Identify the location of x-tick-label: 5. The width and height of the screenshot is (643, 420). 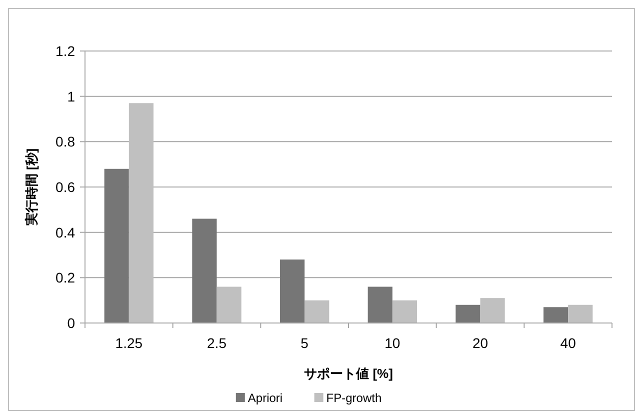
(304, 343).